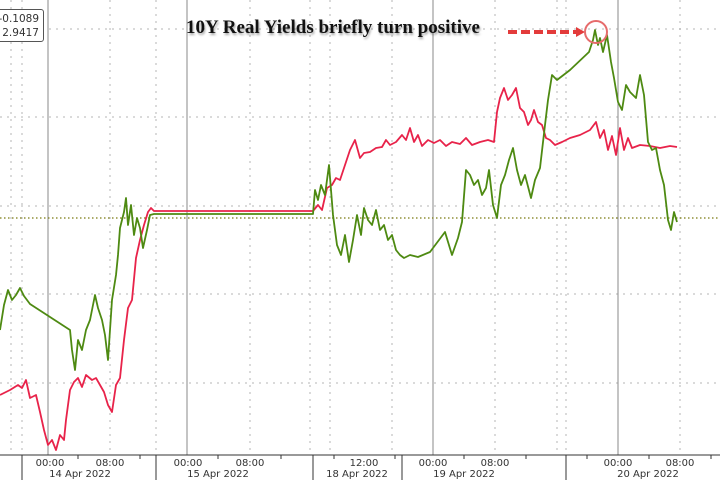 The width and height of the screenshot is (720, 480). I want to click on x-date-label: 18 Apr 2022, so click(357, 474).